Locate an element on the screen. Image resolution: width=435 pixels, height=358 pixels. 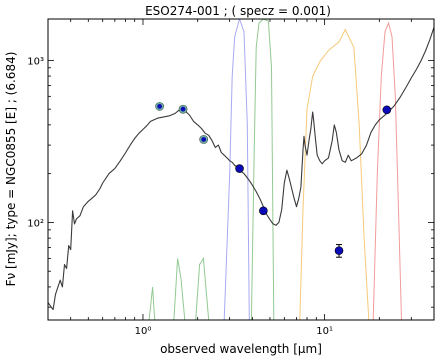
y-tick-label: 10² is located at coordinates (35, 223).